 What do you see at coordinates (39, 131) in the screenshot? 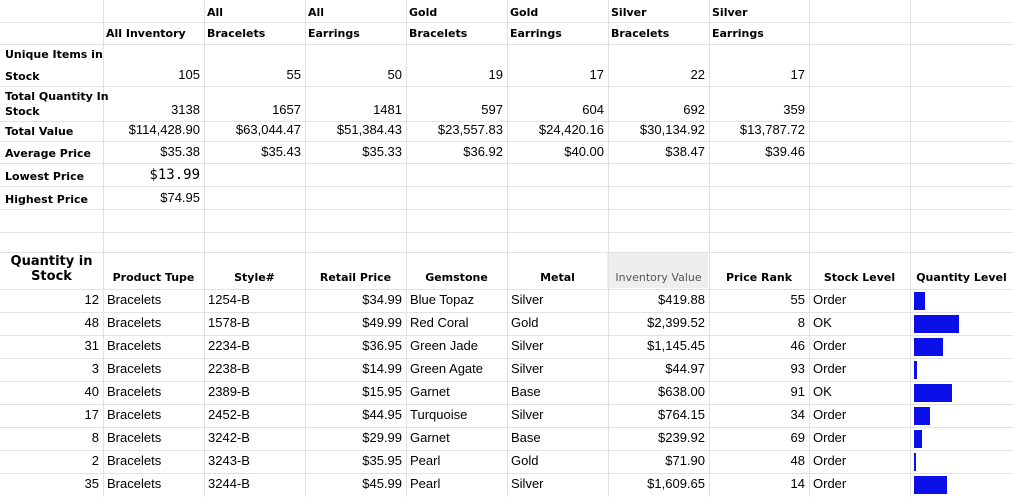
I see `summary-row-label: Total Value` at bounding box center [39, 131].